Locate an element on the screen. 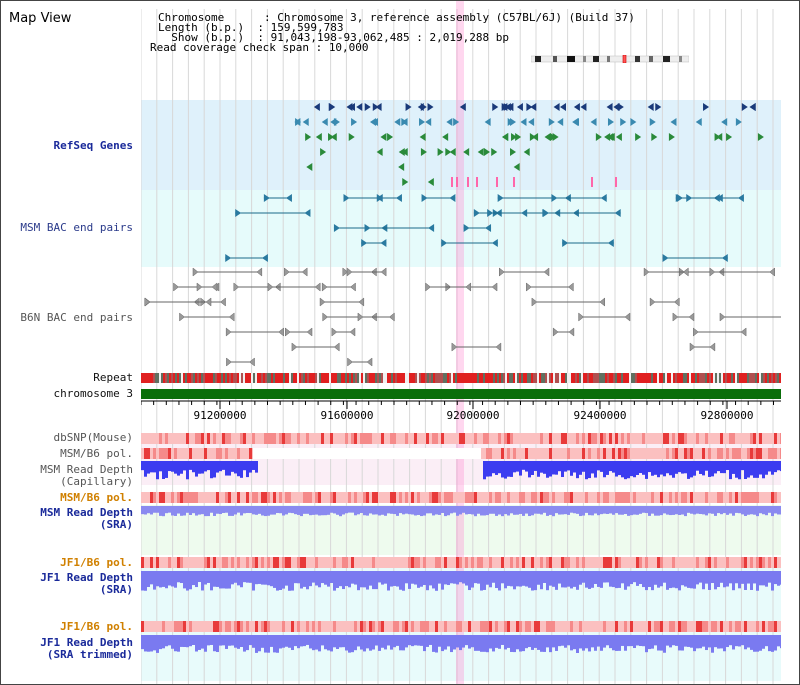 Image resolution: width=800 pixels, height=685 pixels. track-label-msm-depth-sra-1: MSM Read Depth is located at coordinates (86, 512).